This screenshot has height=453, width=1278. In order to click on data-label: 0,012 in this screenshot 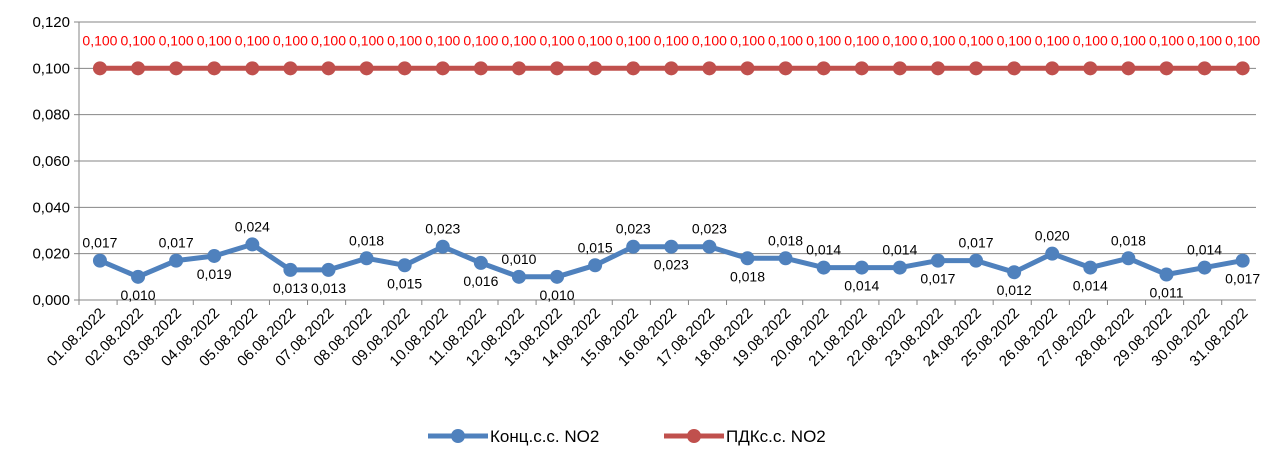, I will do `click(1014, 290)`.